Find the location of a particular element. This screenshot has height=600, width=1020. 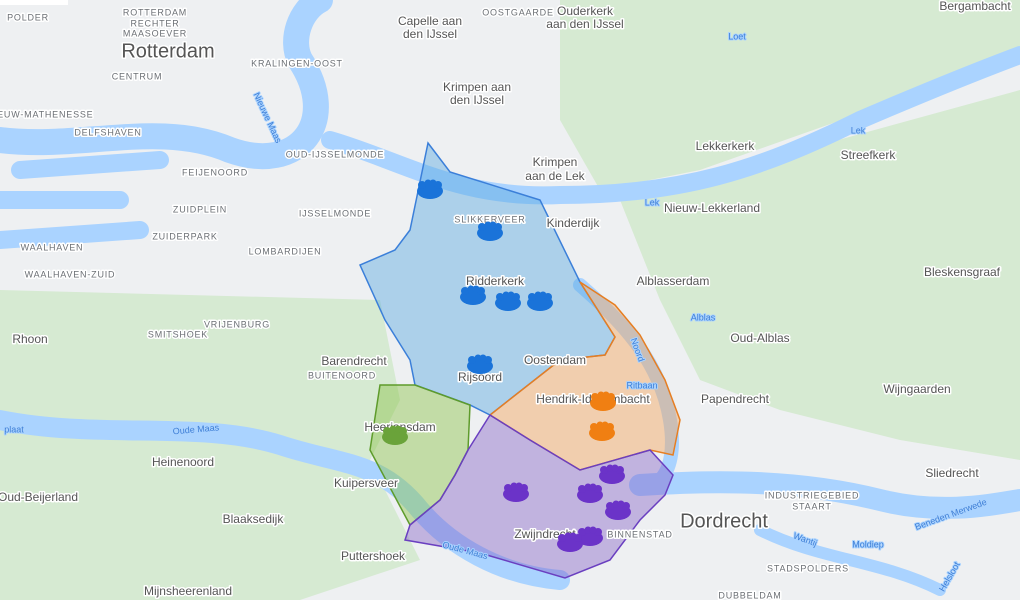

place-label: BINNENSTAD is located at coordinates (639, 534).